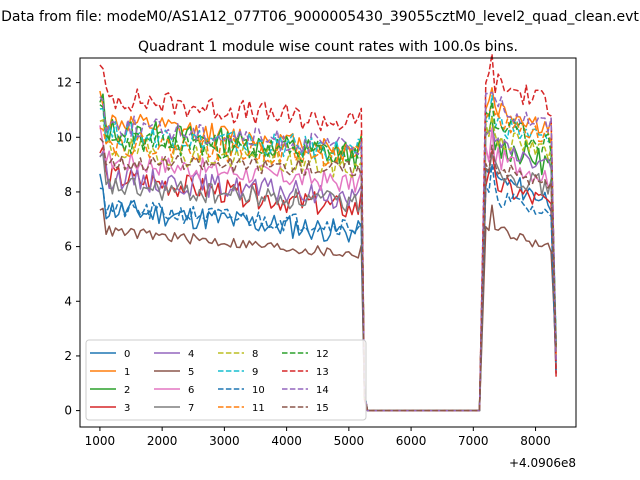 This screenshot has height=480, width=640. I want to click on legend-label-13: 13, so click(322, 372).